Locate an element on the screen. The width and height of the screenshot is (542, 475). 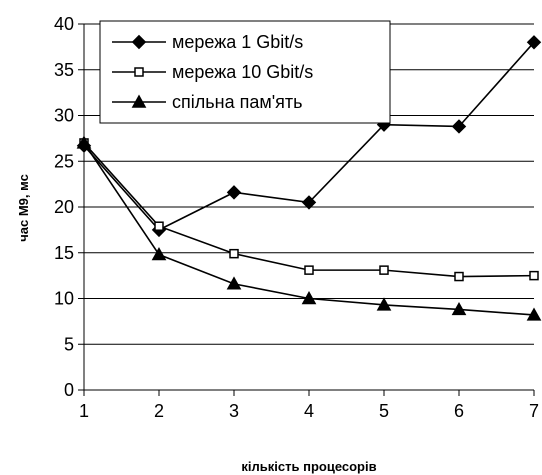
x-tick-label: 7 is located at coordinates (534, 411).